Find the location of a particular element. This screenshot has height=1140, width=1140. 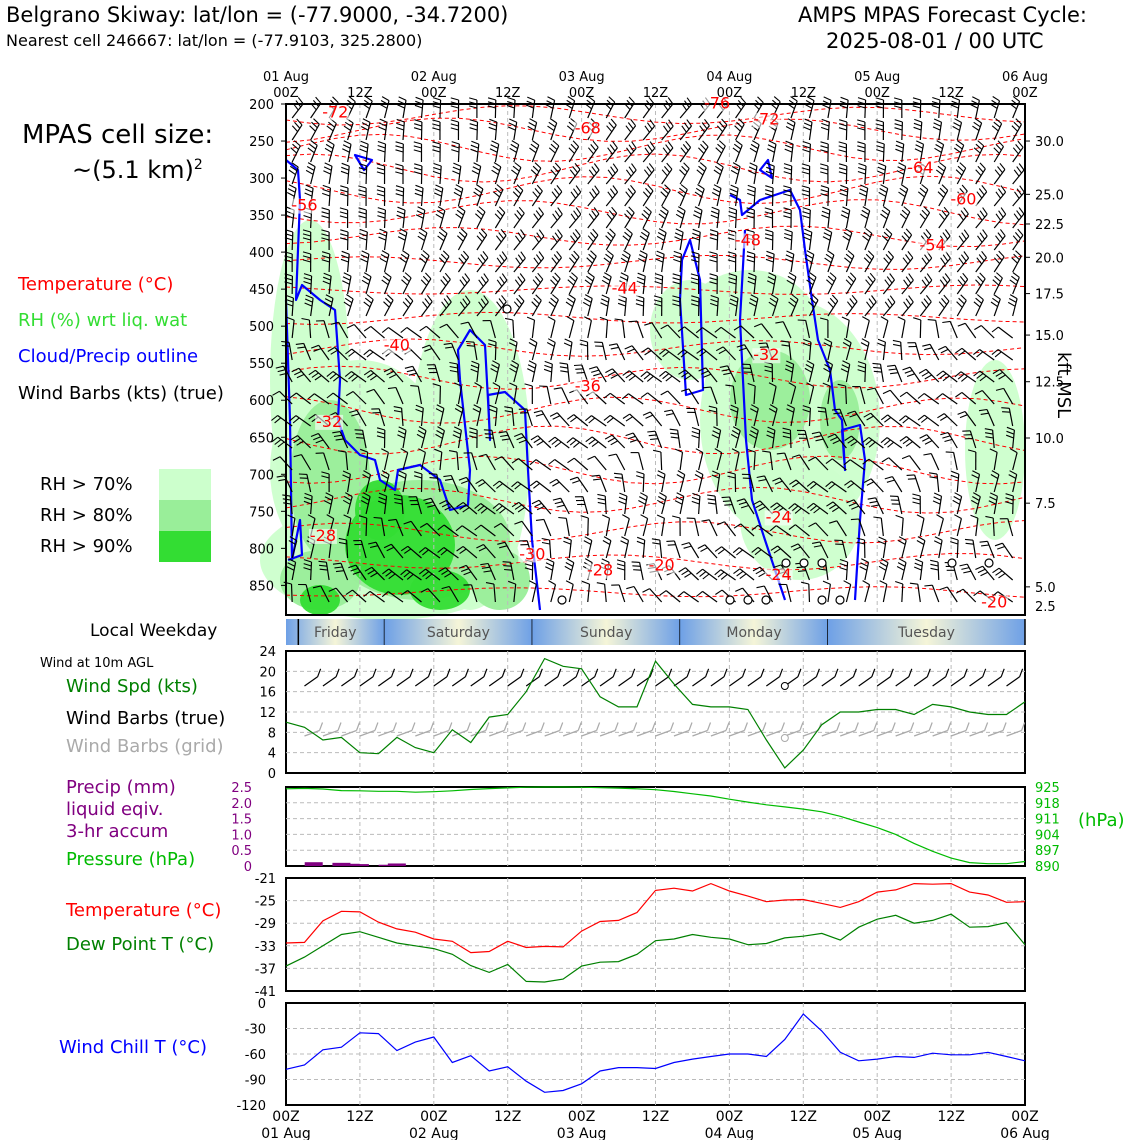

temperature-label-bg is located at coordinates (304, 206).